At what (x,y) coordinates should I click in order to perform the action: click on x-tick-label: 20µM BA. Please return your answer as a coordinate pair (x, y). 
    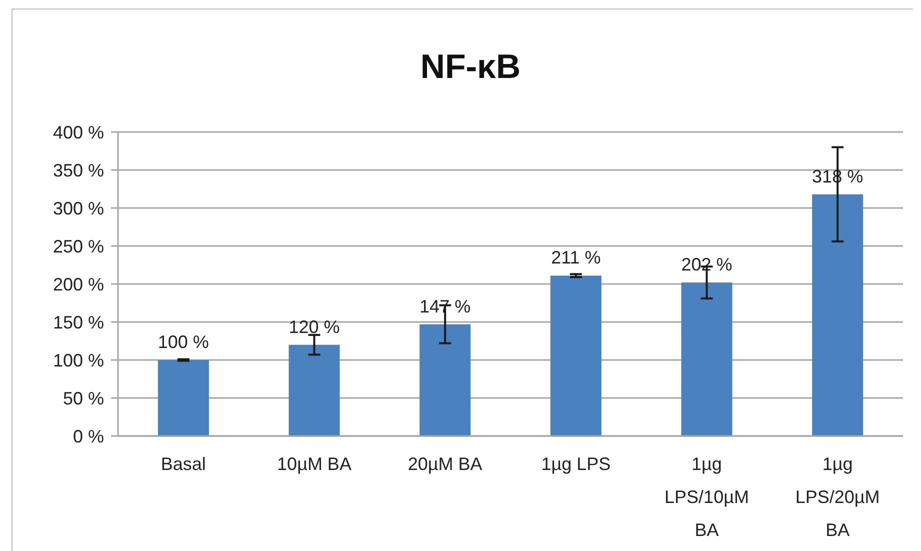
    Looking at the image, I should click on (445, 464).